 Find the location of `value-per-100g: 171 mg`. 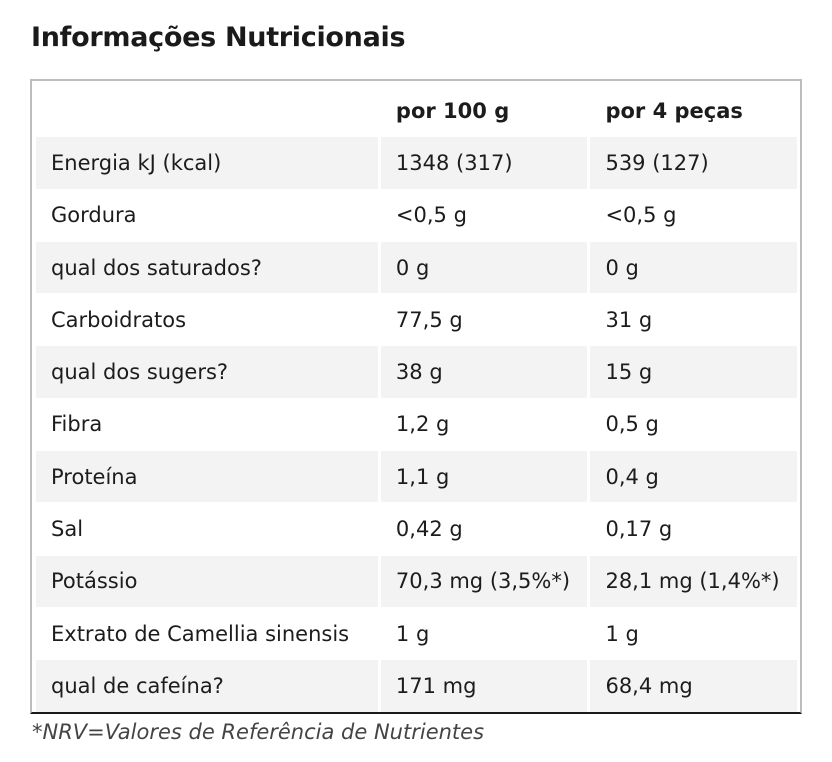

value-per-100g: 171 mg is located at coordinates (484, 686).